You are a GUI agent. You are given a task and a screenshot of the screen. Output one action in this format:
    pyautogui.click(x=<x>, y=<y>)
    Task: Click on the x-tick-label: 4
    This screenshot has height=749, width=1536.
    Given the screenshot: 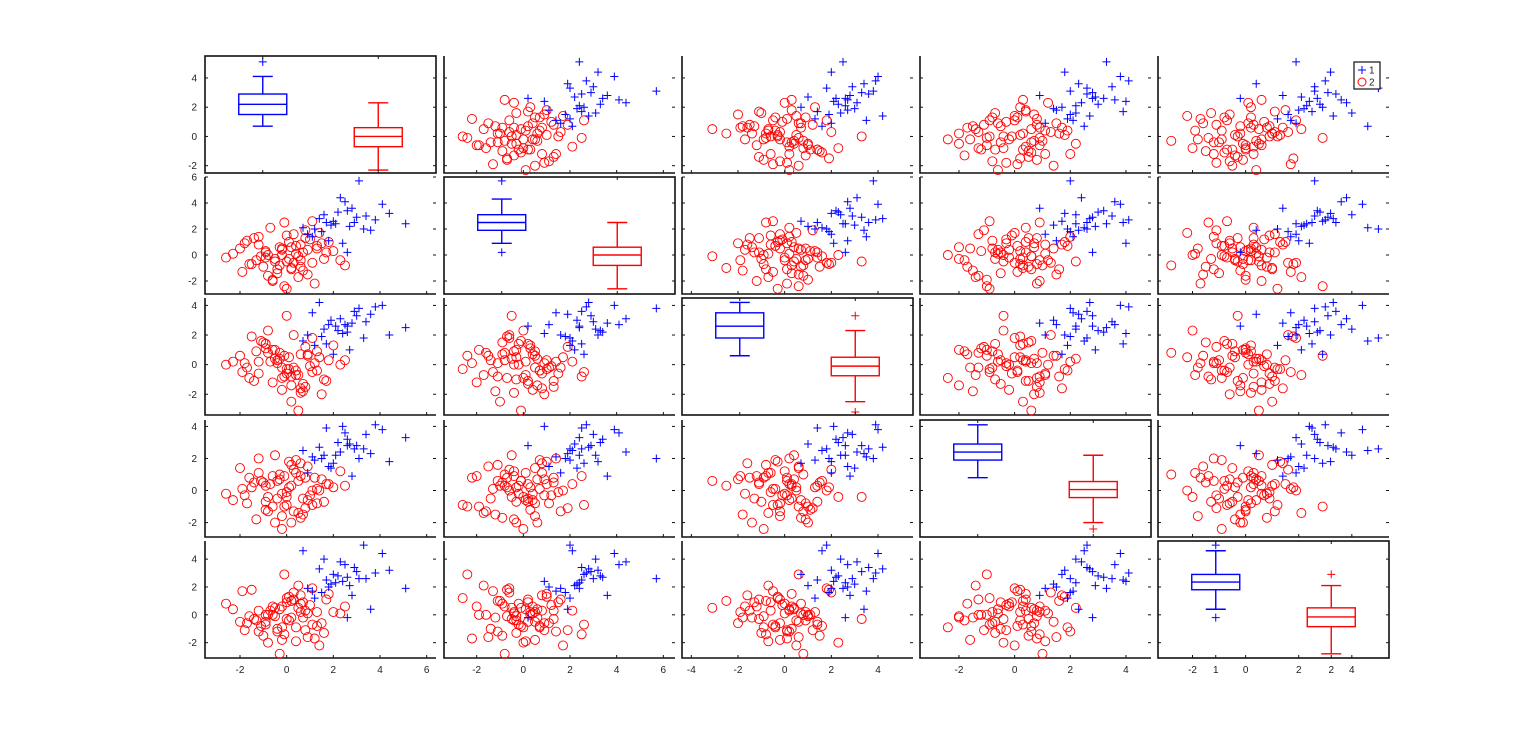 What is the action you would take?
    pyautogui.click(x=617, y=670)
    